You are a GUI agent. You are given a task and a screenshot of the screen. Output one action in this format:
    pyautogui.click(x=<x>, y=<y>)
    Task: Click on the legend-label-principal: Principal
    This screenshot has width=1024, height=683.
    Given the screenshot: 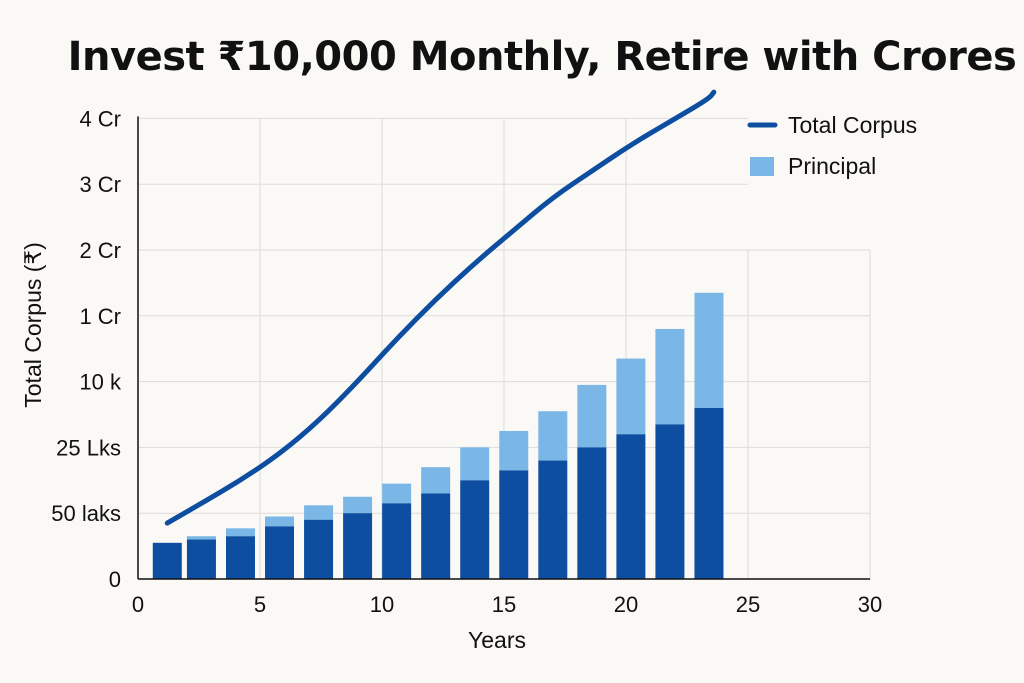 What is the action you would take?
    pyautogui.click(x=832, y=166)
    